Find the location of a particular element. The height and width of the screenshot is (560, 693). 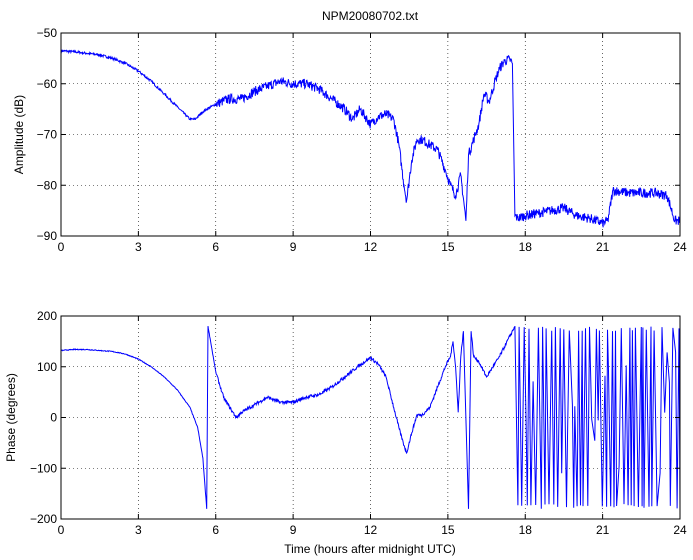

amplitude-y-tick-label: −60 is located at coordinates (47, 84).